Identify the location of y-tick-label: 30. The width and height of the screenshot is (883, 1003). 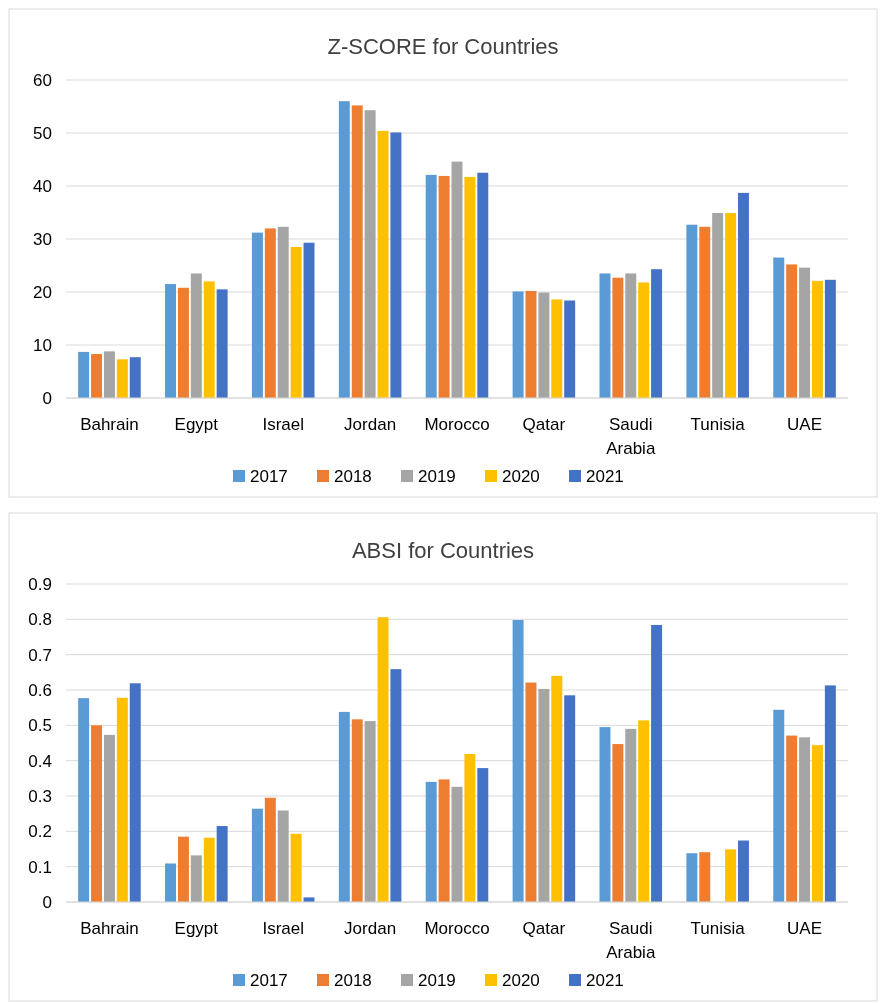
(42, 239).